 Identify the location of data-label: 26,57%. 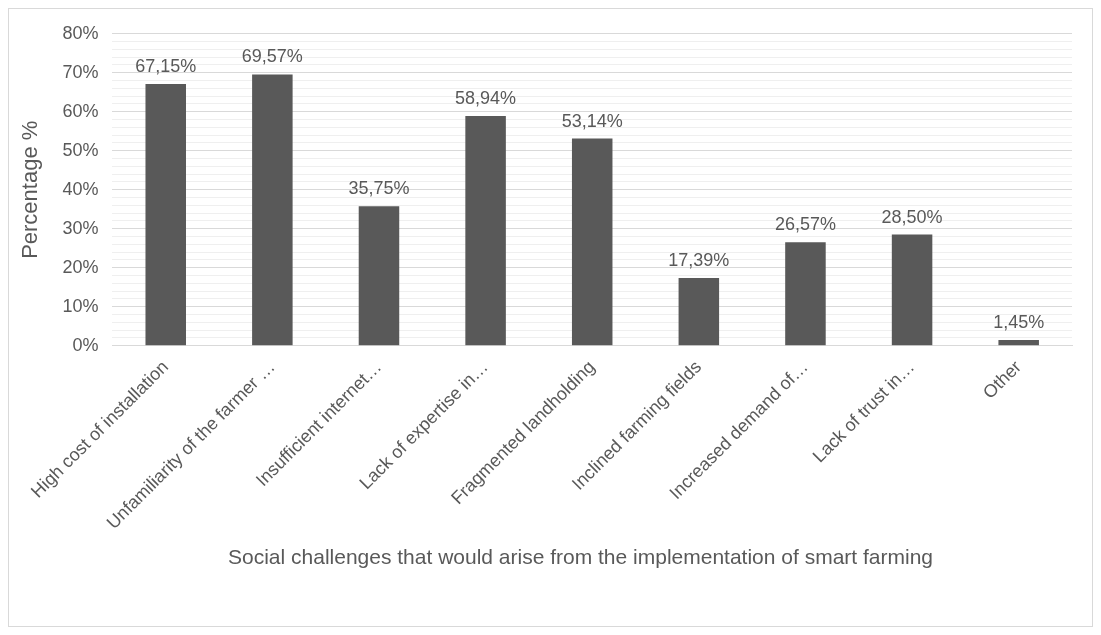
(805, 224).